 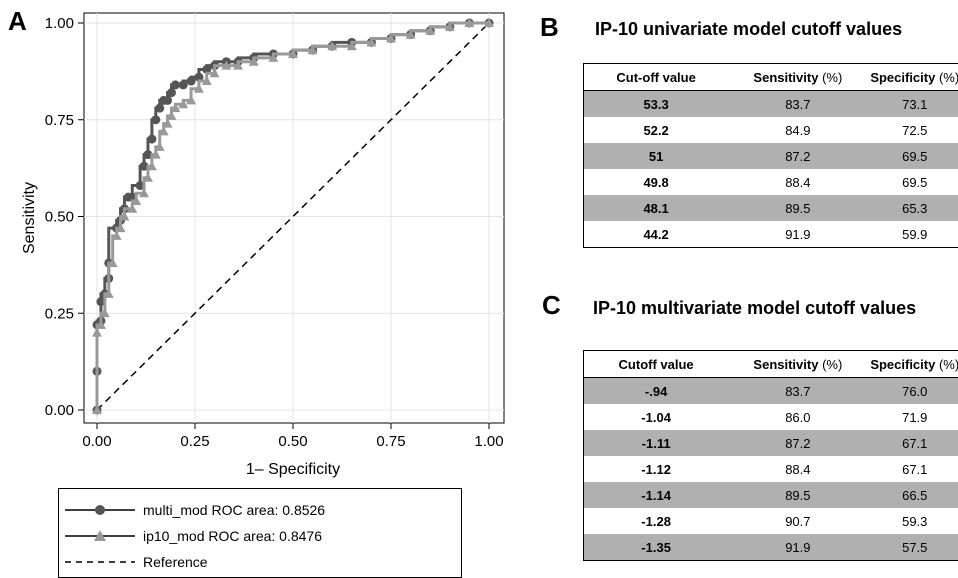 What do you see at coordinates (59, 410) in the screenshot?
I see `y-tick-label: 0.00` at bounding box center [59, 410].